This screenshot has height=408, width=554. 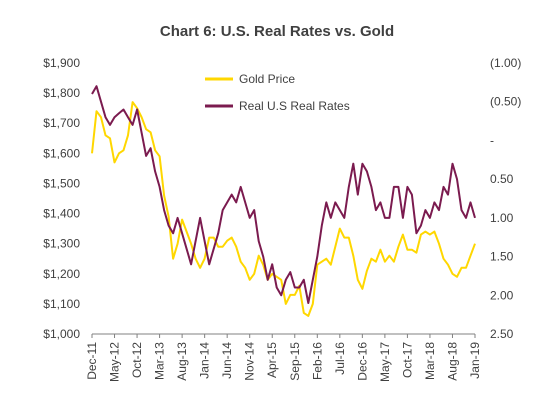 What do you see at coordinates (502, 334) in the screenshot?
I see `y-right-tick-label: 2.50` at bounding box center [502, 334].